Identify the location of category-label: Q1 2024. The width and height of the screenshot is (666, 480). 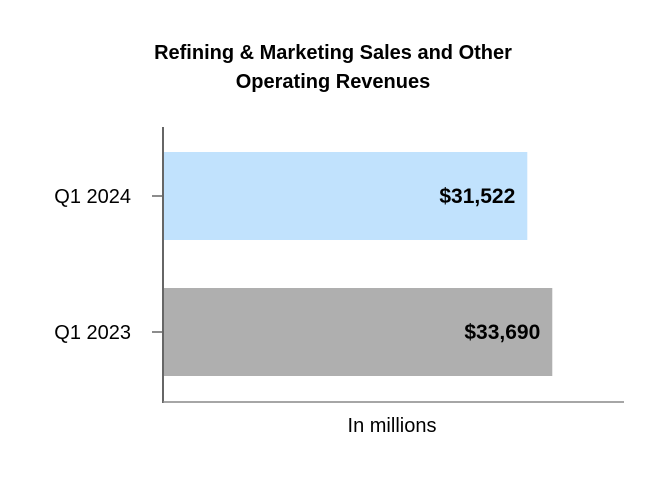
(92, 197).